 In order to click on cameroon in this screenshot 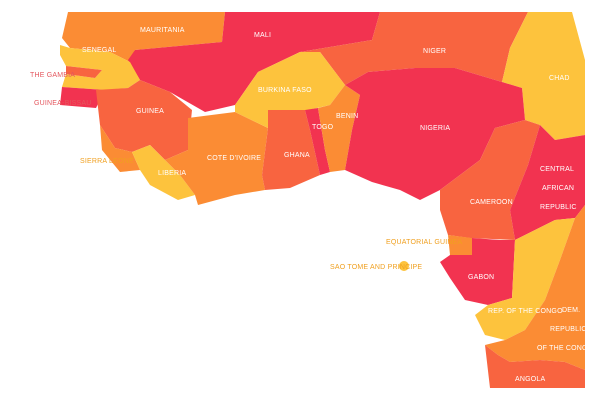, I will do `click(490, 180)`.